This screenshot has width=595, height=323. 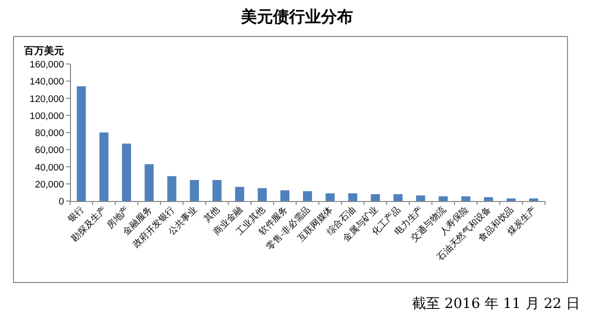 I want to click on chart-title: 美元债行业分布, so click(x=296, y=16).